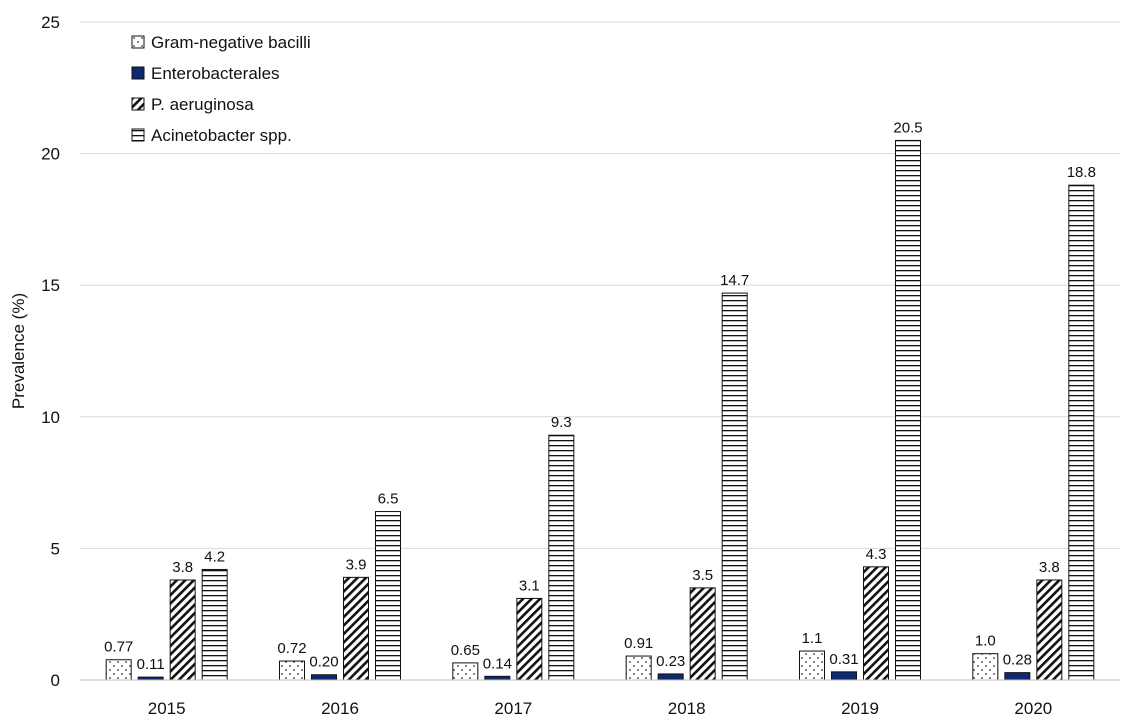  Describe the element at coordinates (50, 22) in the screenshot. I see `y-tick-label: 25` at that location.